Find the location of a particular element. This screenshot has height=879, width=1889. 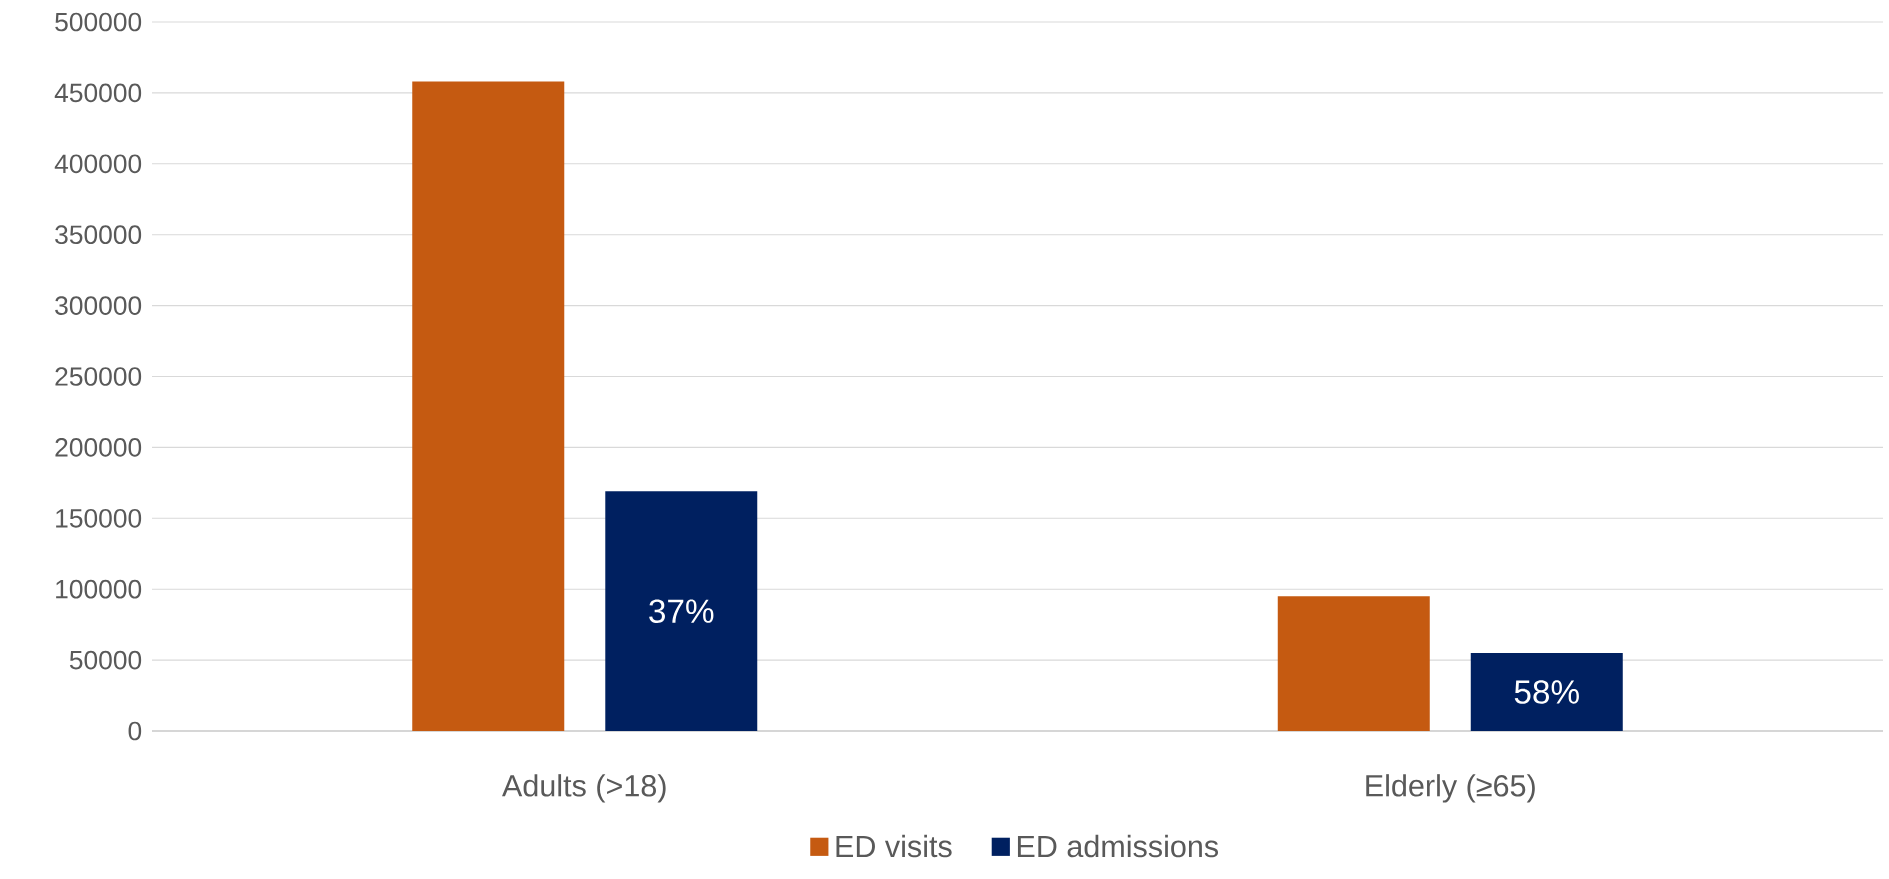

annotation: 58% is located at coordinates (1546, 692).